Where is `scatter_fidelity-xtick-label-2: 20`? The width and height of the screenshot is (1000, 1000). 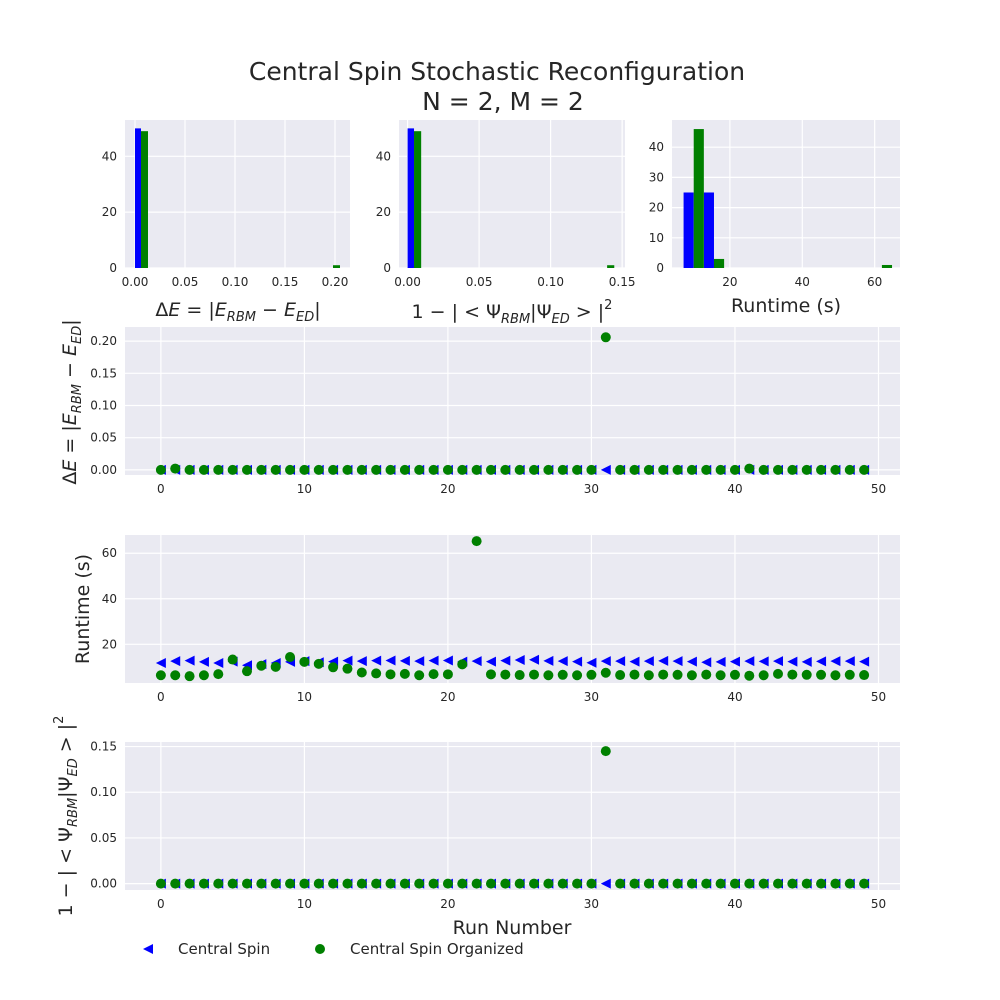 scatter_fidelity-xtick-label-2: 20 is located at coordinates (447, 904).